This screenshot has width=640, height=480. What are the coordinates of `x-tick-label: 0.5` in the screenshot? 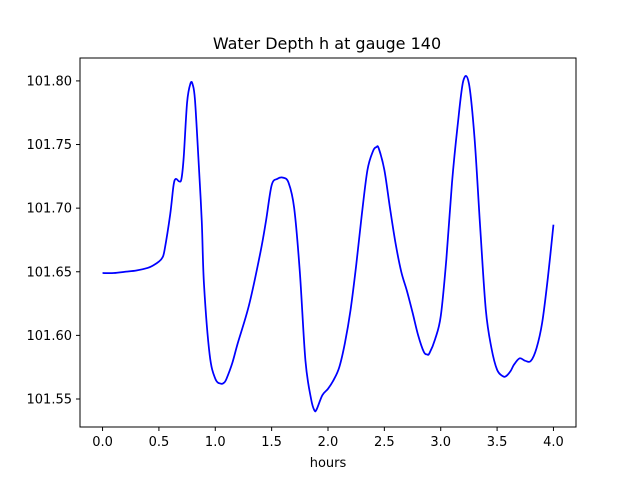 It's located at (159, 442).